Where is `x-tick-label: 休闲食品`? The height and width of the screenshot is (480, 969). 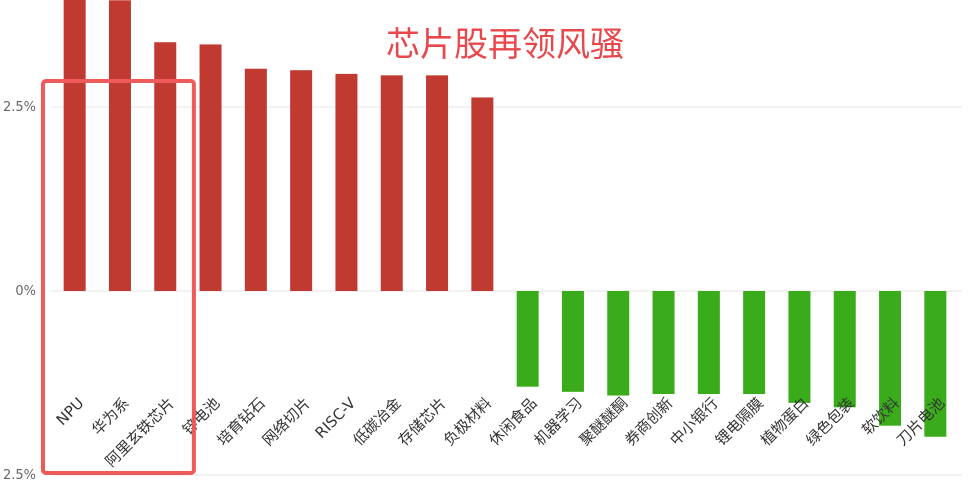 x-tick-label: 休闲食品 is located at coordinates (512, 421).